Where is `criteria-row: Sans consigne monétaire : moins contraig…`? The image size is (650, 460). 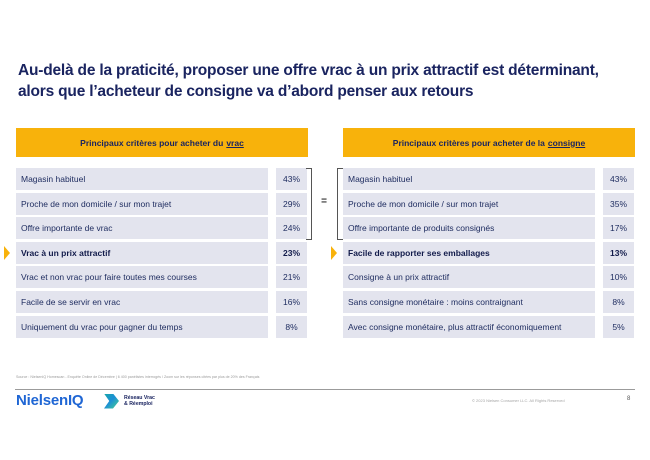 criteria-row: Sans consigne monétaire : moins contraig… is located at coordinates (489, 302).